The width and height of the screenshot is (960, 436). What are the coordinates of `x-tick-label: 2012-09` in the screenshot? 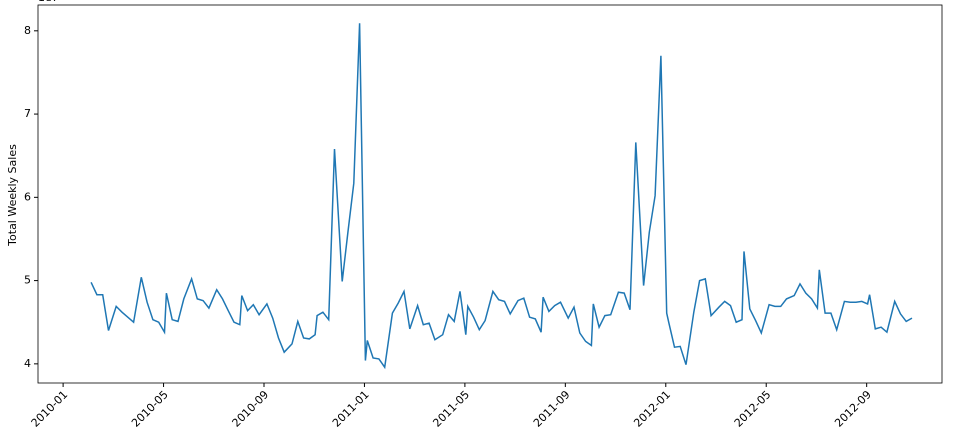 It's located at (853, 409).